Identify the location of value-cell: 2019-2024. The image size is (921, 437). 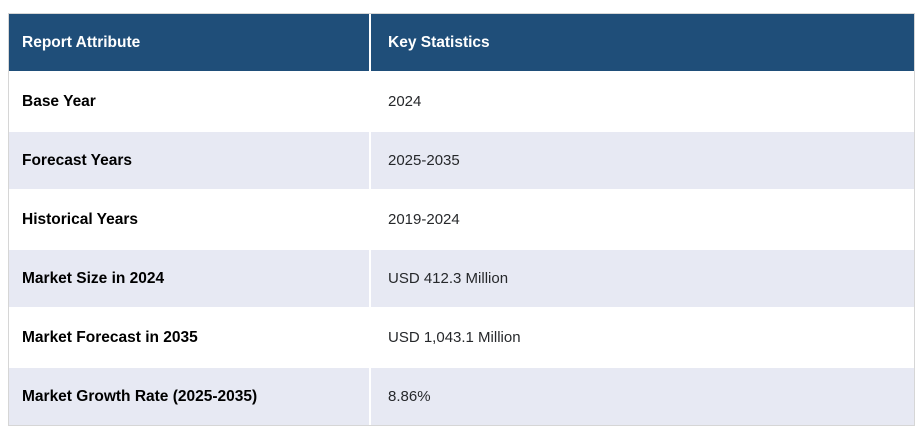
(642, 220).